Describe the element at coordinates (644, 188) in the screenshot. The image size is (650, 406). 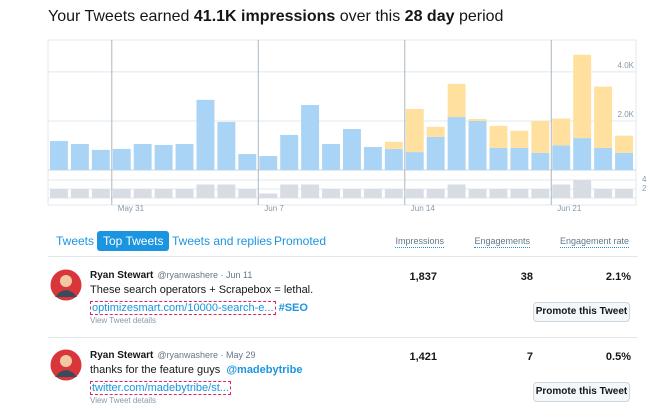
I see `y2-tick-label: 2` at that location.